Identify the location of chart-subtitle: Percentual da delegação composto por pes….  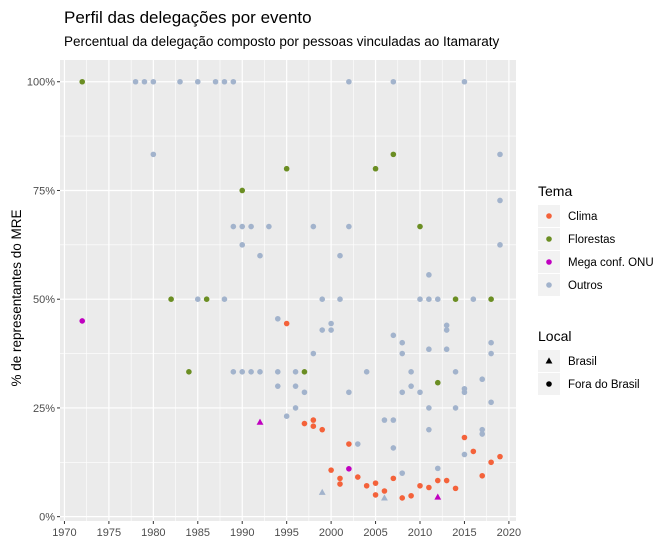
(282, 41).